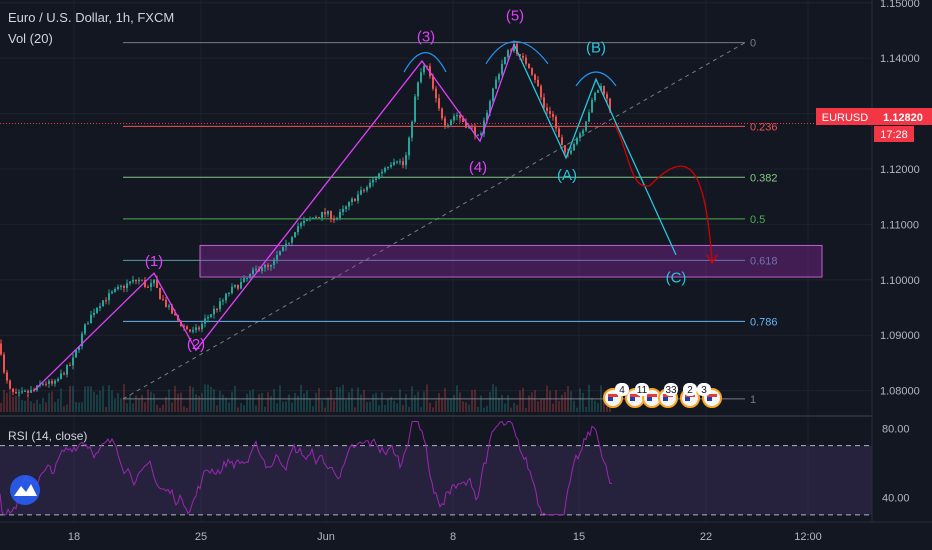  Describe the element at coordinates (896, 463) in the screenshot. I see `rsi-axis: 80.00 40.00` at that location.